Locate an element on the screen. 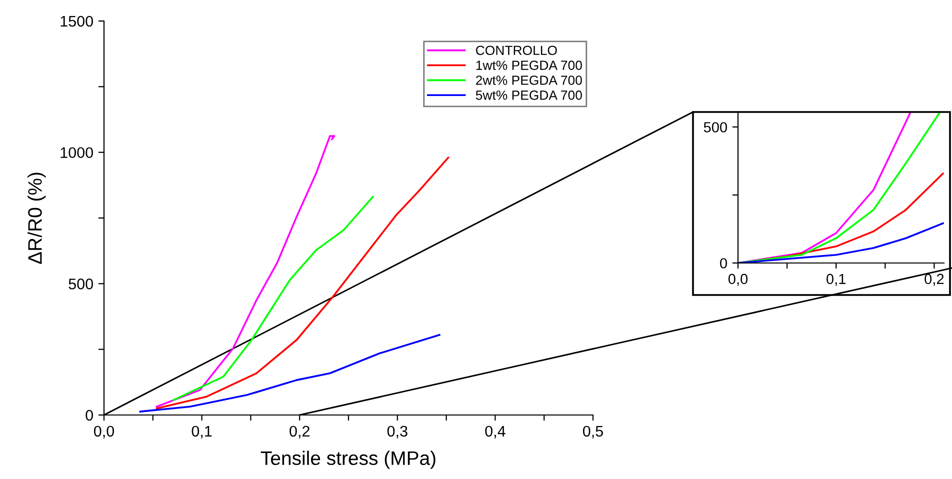 The height and width of the screenshot is (479, 952). x-tick-label: 0,5 is located at coordinates (592, 432).